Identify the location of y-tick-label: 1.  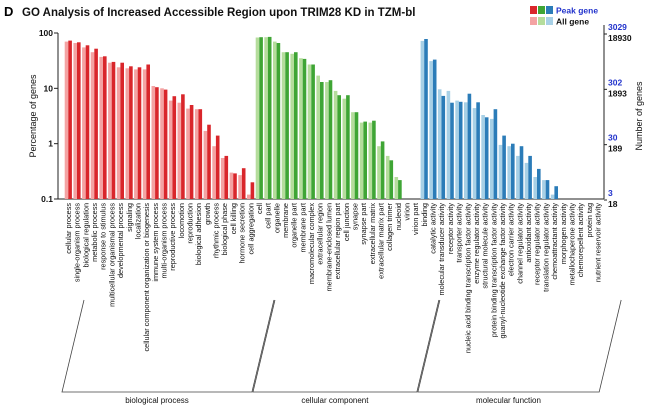
(50, 144).